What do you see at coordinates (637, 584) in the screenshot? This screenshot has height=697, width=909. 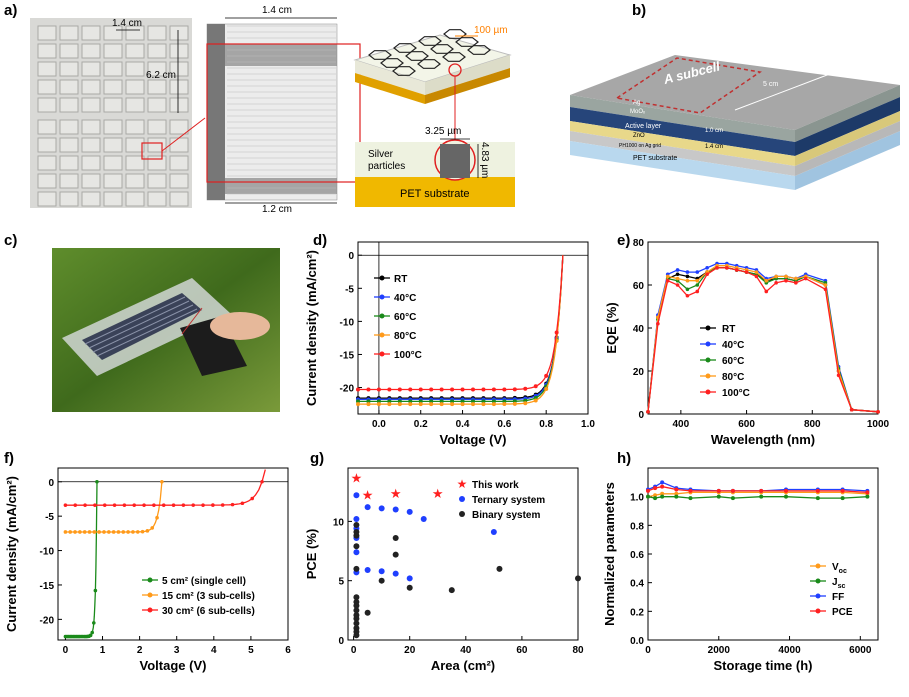 I see `y-tick-label: 0.4` at bounding box center [637, 584].